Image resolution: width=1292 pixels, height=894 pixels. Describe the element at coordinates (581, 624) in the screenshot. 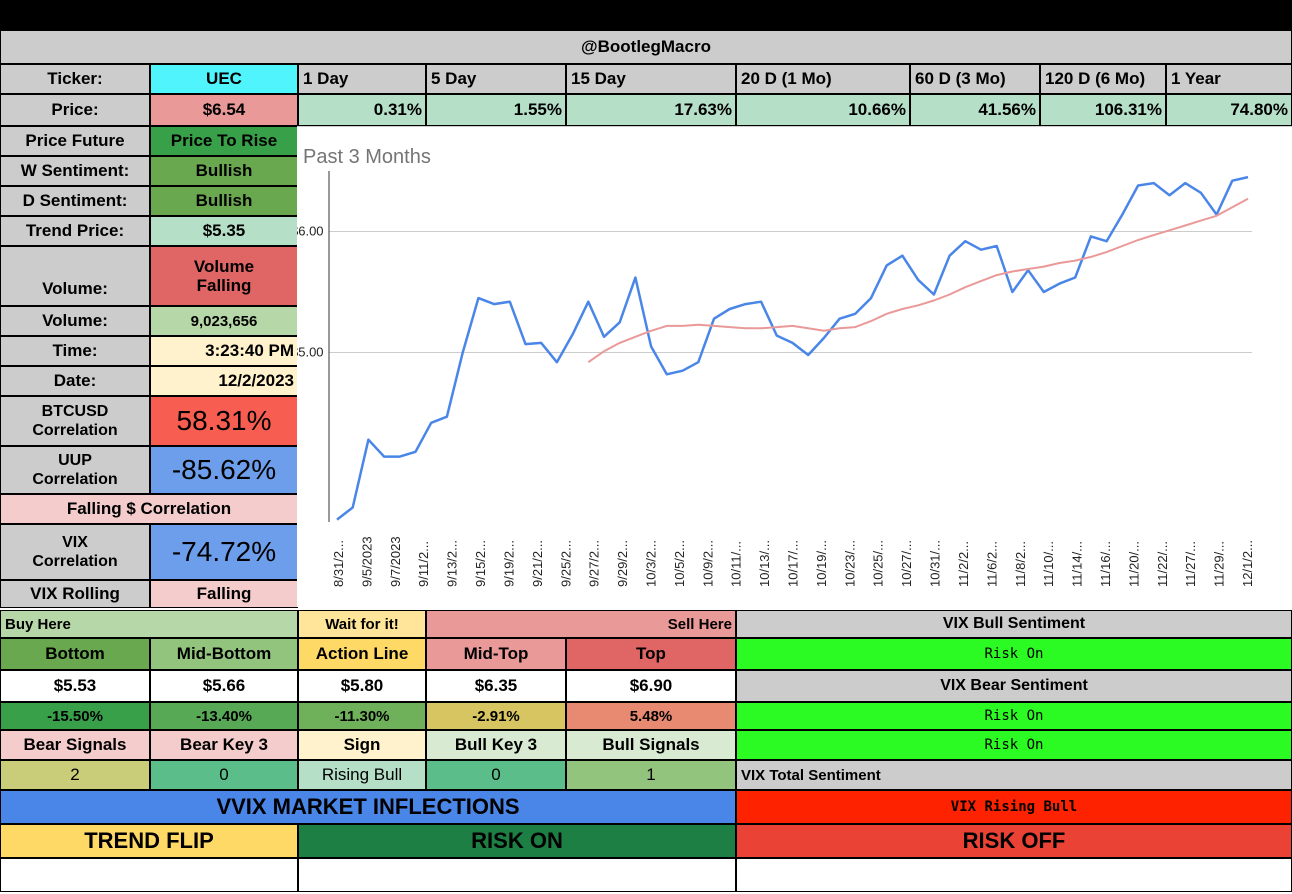

I see `sell-here-label: Sell Here` at that location.